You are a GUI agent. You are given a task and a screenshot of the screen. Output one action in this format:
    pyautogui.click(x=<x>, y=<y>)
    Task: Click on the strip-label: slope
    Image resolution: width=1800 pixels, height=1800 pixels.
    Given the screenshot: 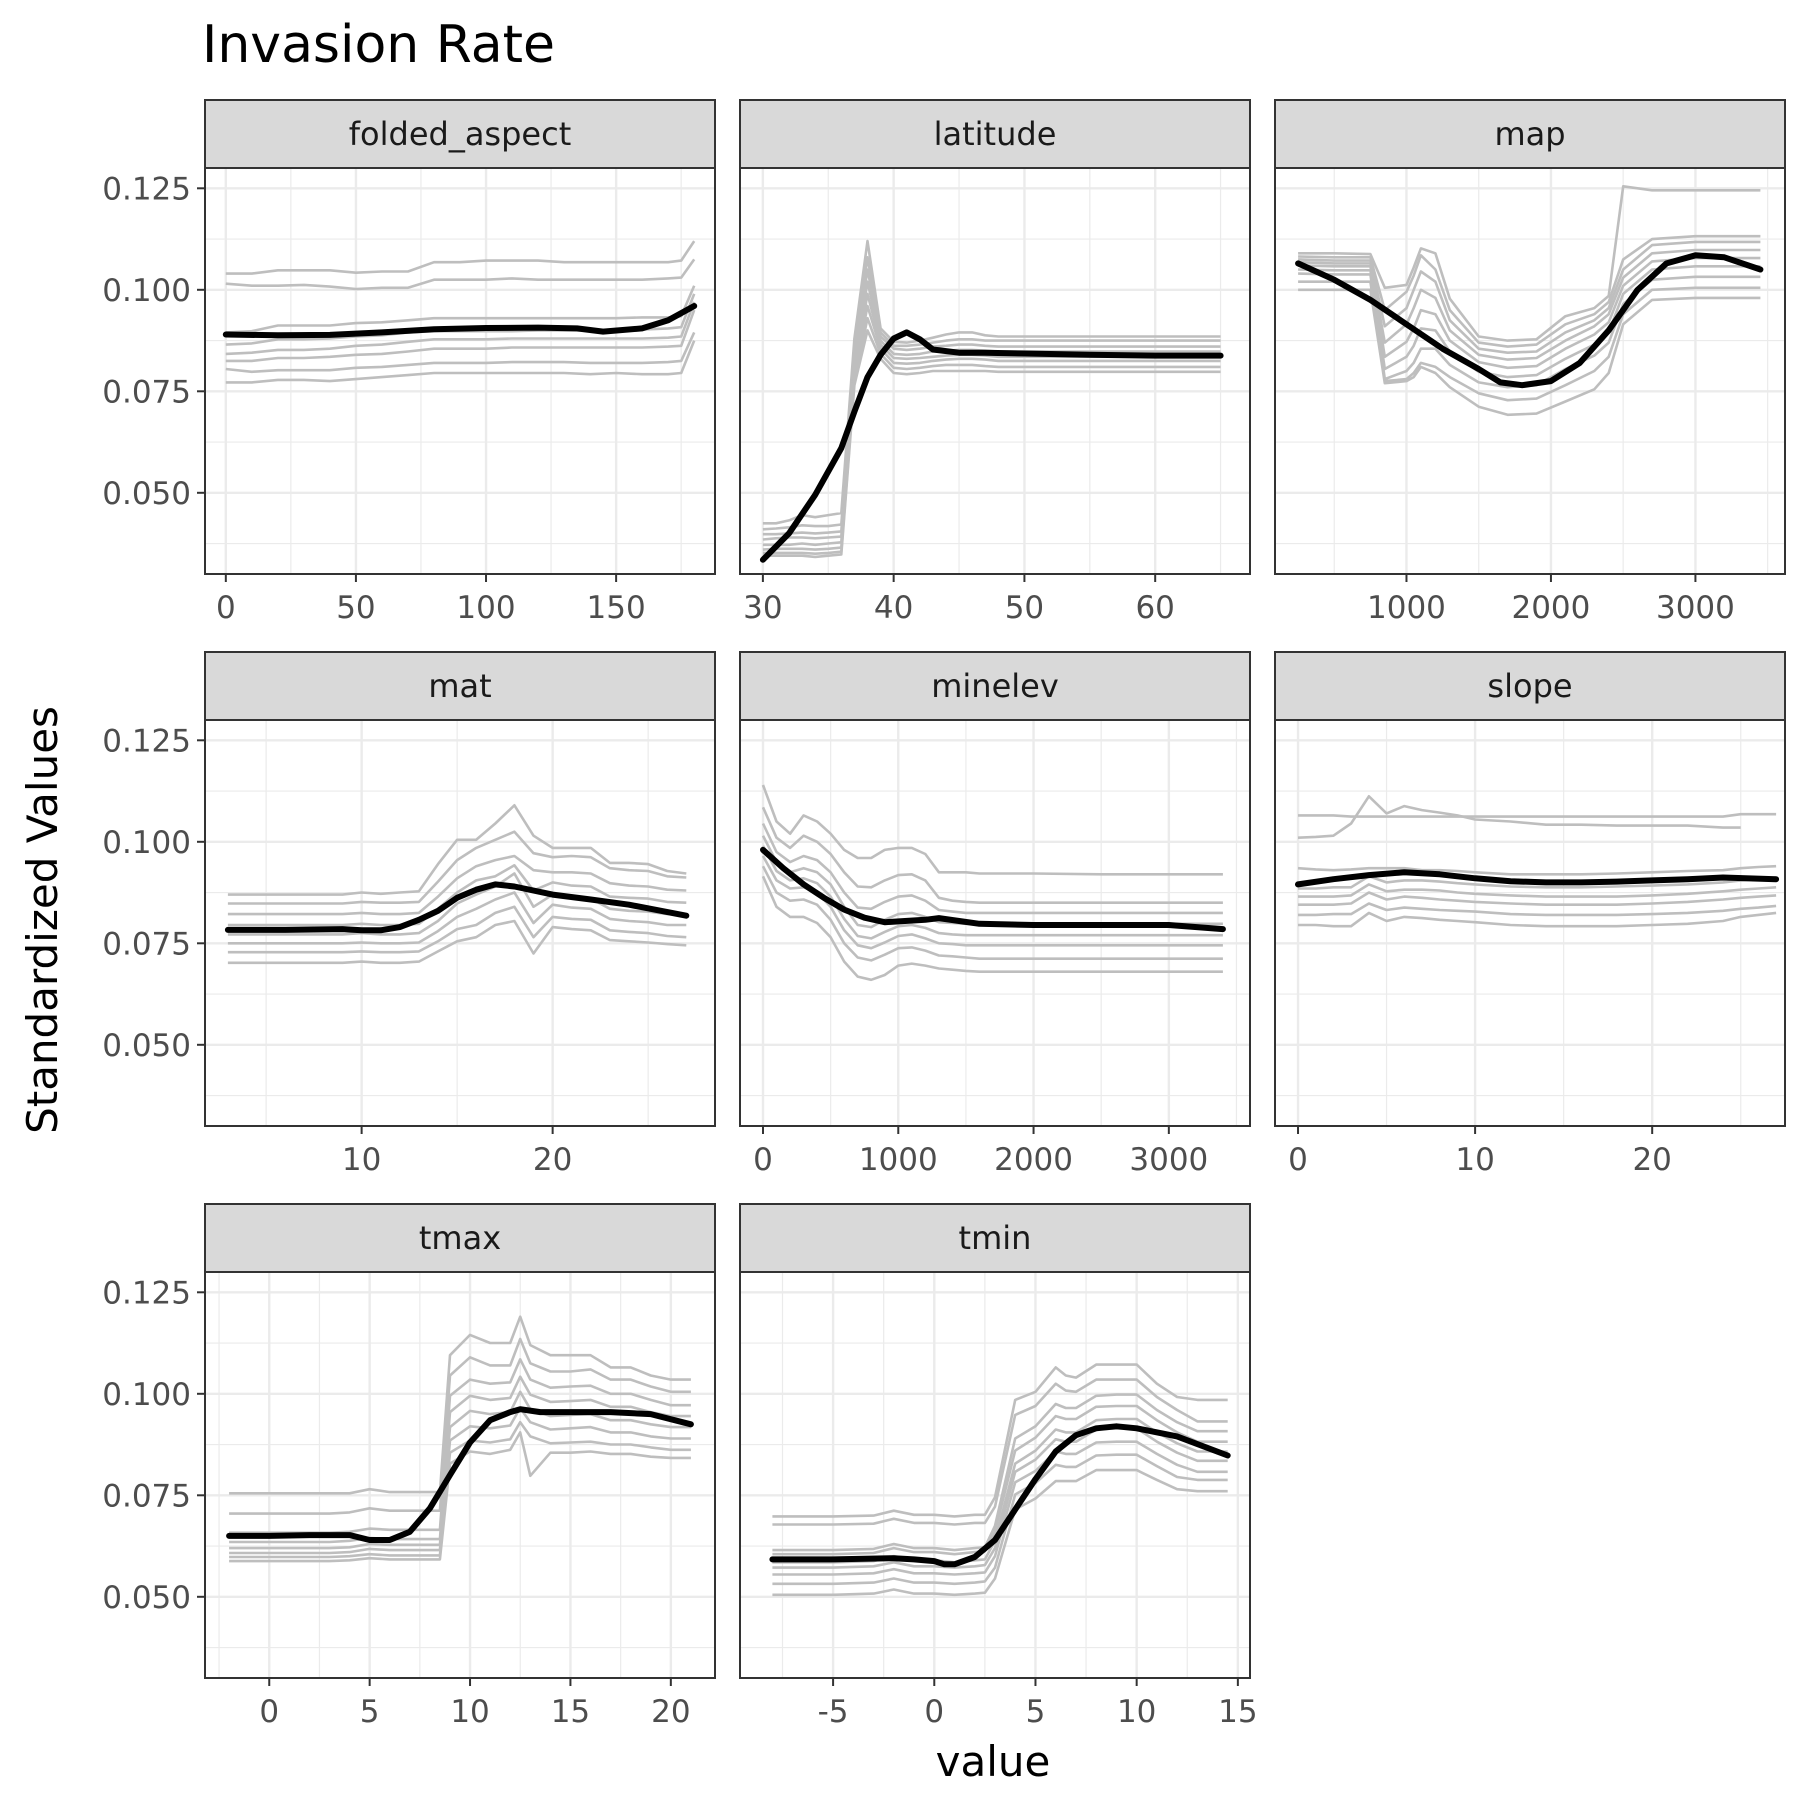 What is the action you would take?
    pyautogui.click(x=1529, y=686)
    